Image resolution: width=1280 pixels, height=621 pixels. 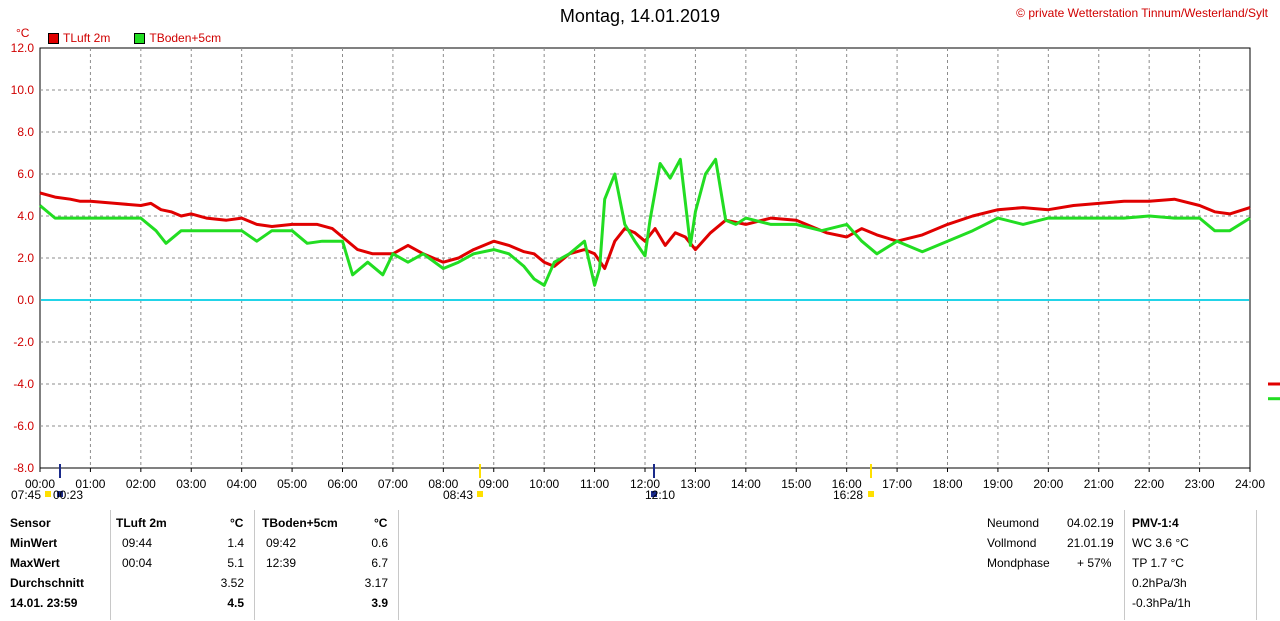 I want to click on y-tick-label: 8.0, so click(x=25, y=132).